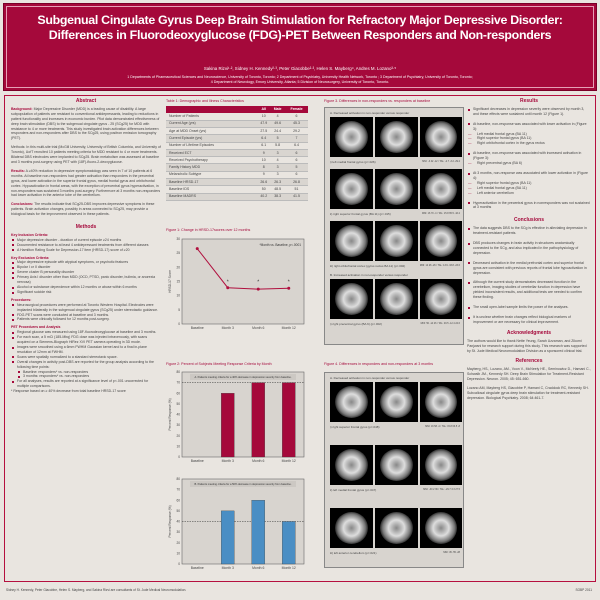 This screenshot has height=600, width=600. Describe the element at coordinates (353, 162) in the screenshot. I see `panel-label: i) left medial frontal gyrus (p=.026)` at that location.